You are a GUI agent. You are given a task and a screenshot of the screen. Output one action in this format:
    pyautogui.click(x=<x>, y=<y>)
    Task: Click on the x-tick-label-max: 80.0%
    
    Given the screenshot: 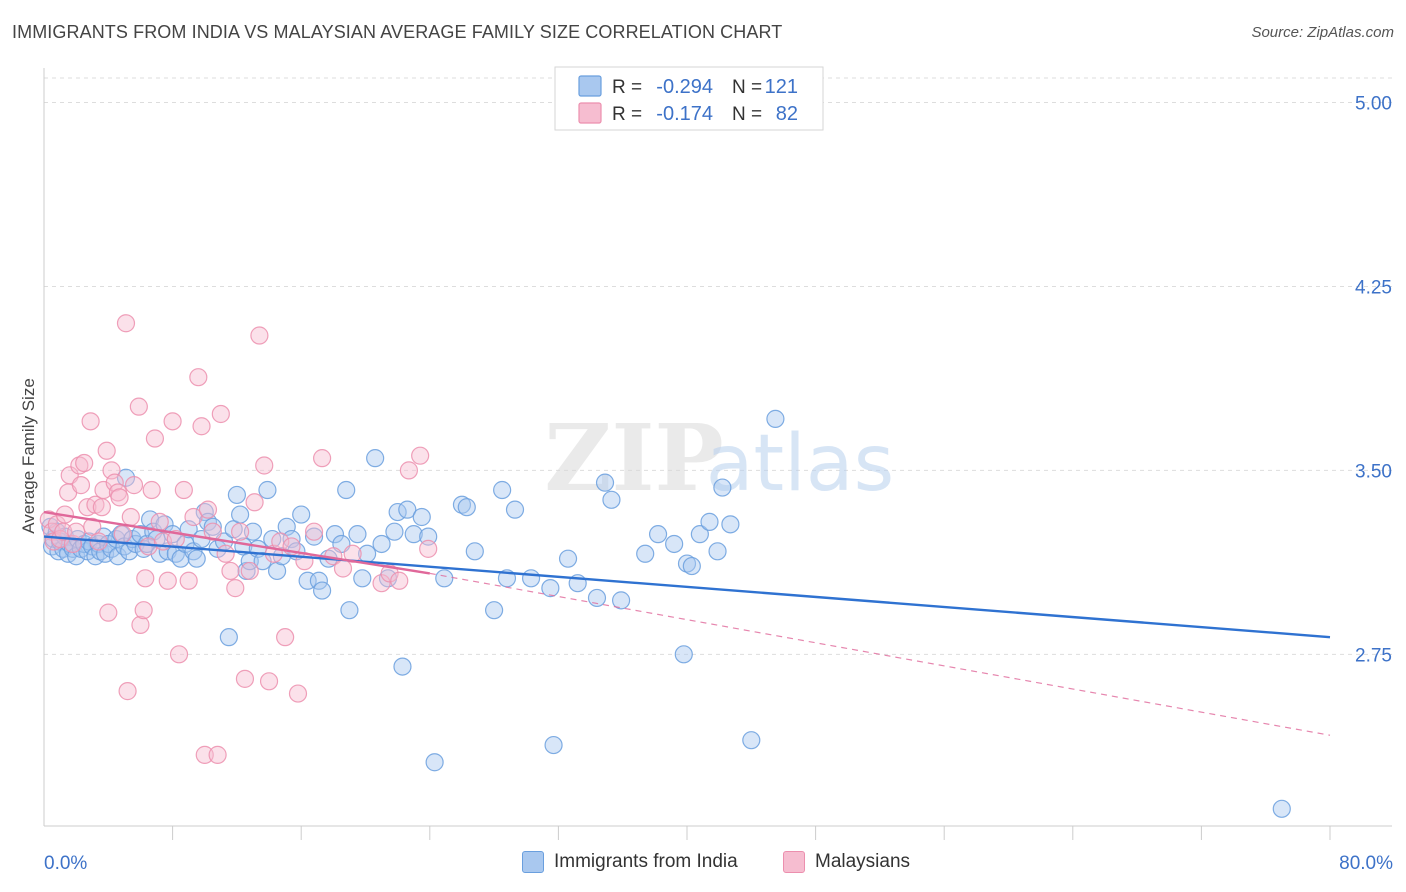 What is the action you would take?
    pyautogui.click(x=1366, y=863)
    